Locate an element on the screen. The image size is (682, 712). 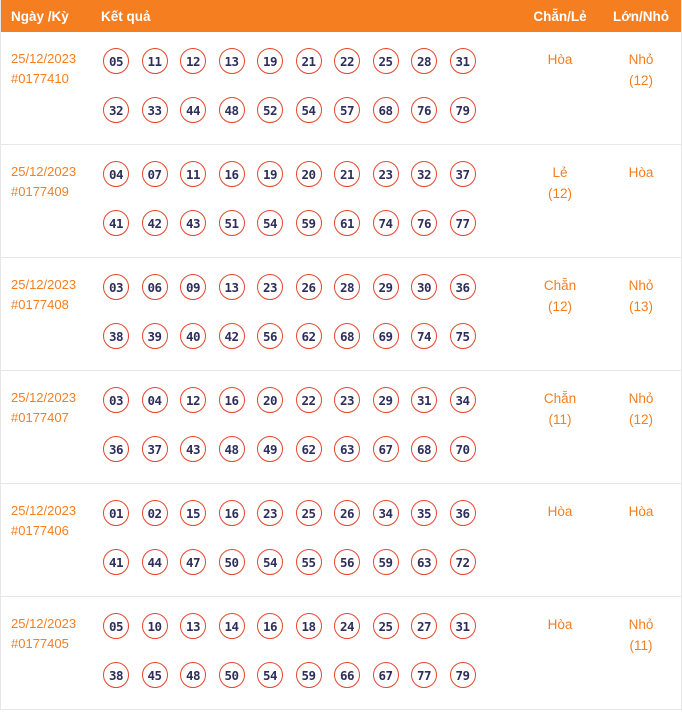
draw-id: #0177408 is located at coordinates (40, 304).